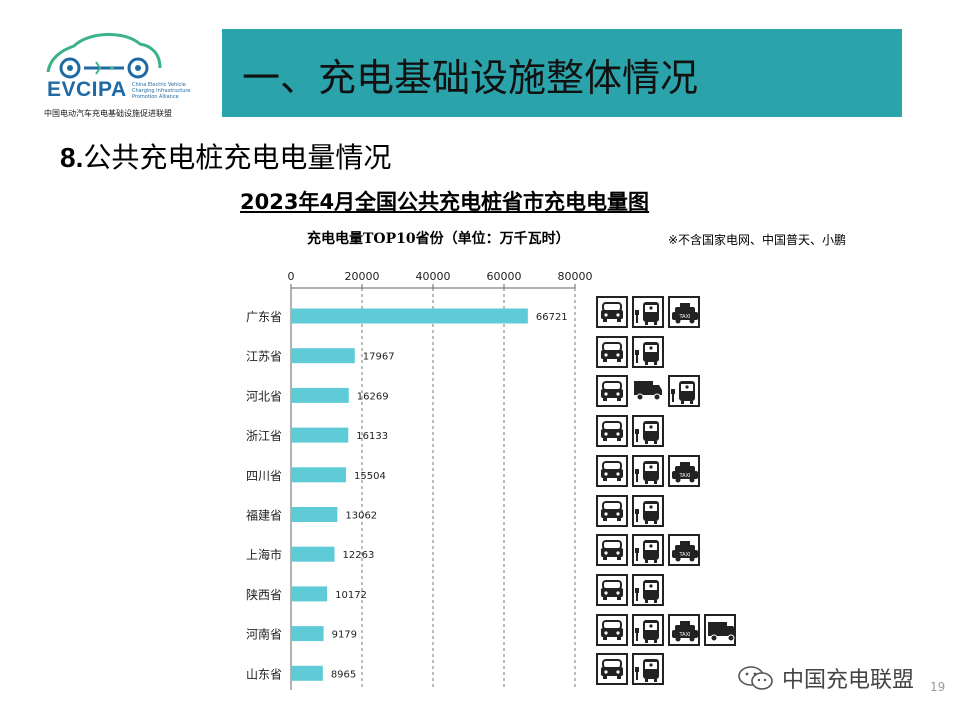 Image resolution: width=960 pixels, height=720 pixels. I want to click on section-title-text: 公共充电桩充电电量情况, so click(237, 157).